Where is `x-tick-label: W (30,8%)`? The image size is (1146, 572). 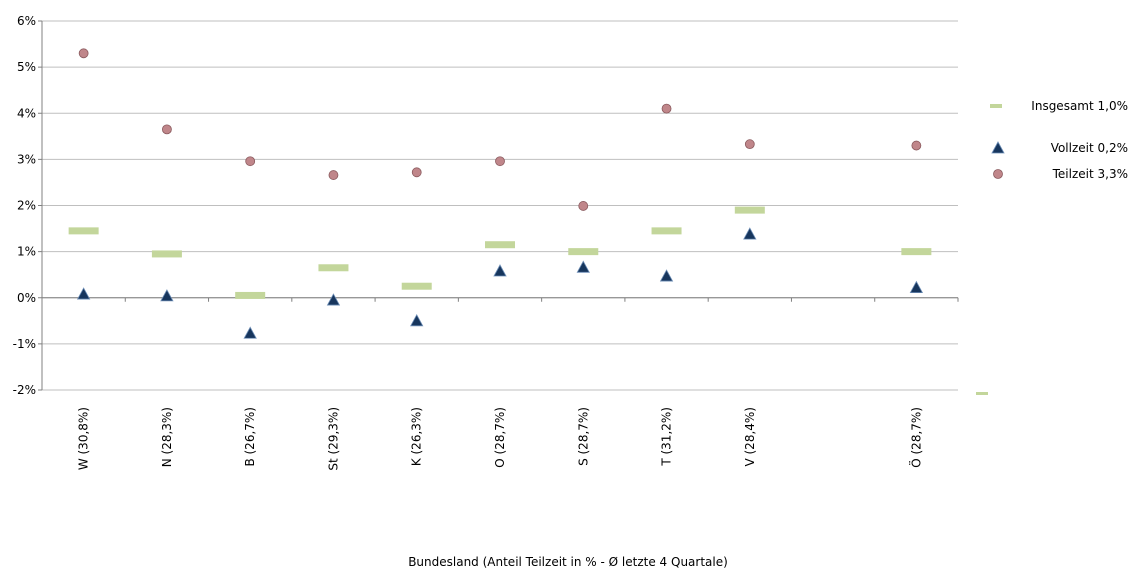 x-tick-label: W (30,8%) is located at coordinates (84, 438).